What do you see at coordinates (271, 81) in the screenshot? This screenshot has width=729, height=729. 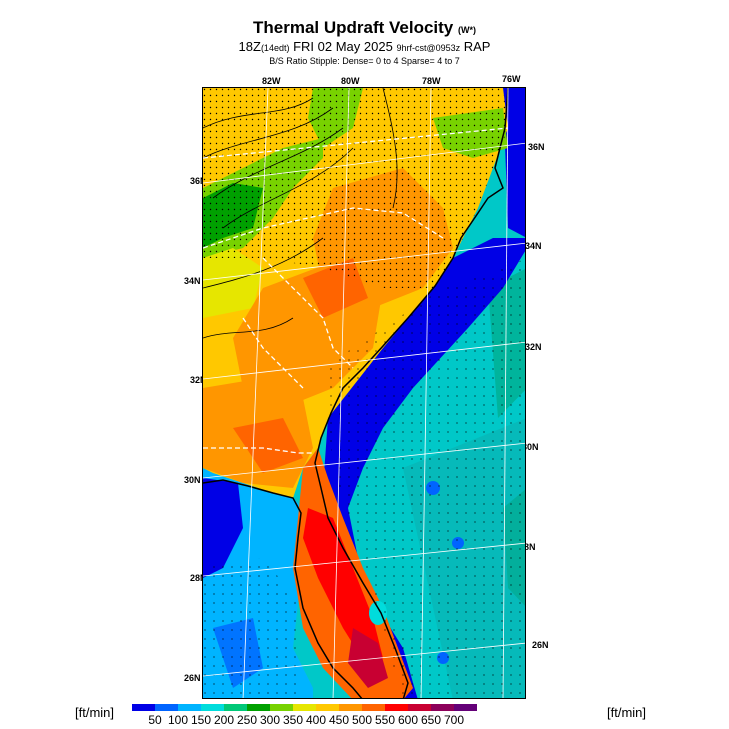 I see `lon-label-82w: 82W` at bounding box center [271, 81].